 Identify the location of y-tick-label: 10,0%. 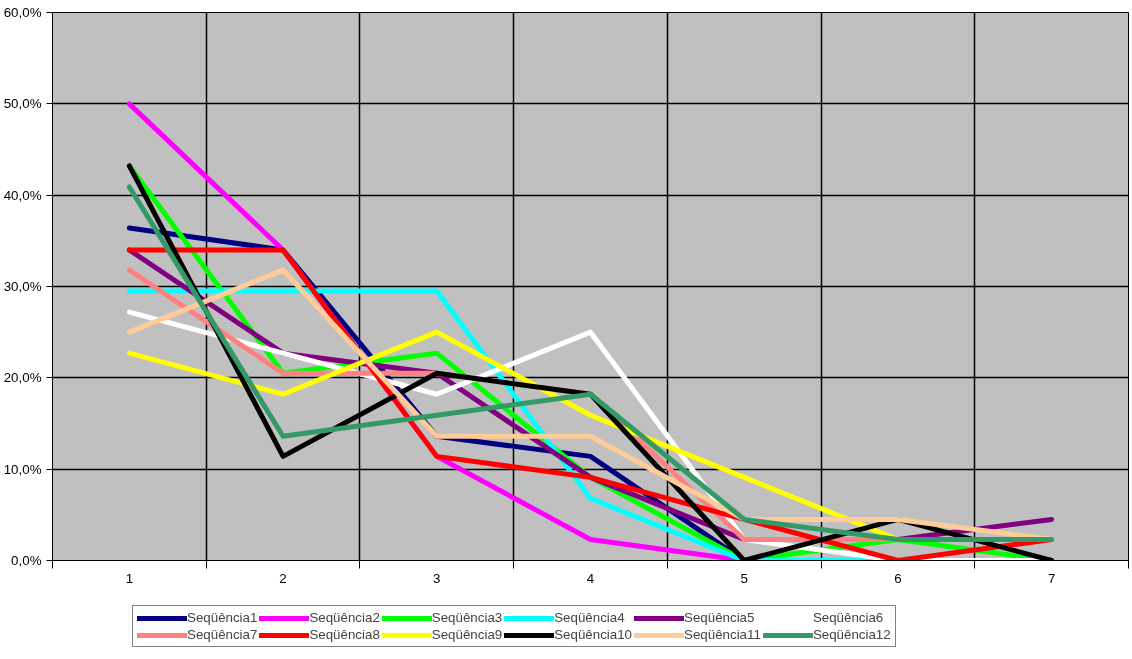
(22, 469).